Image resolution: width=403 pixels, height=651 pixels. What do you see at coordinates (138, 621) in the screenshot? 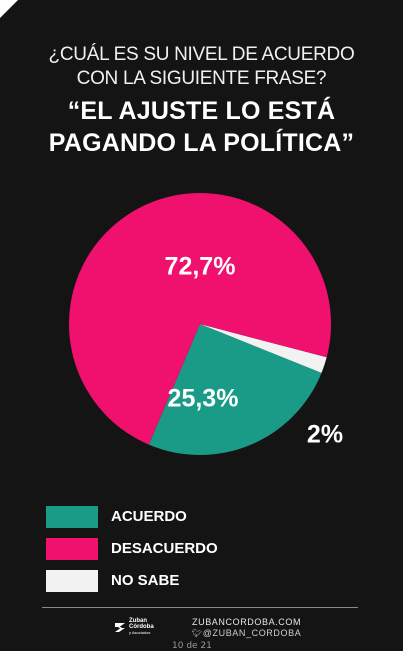
I see `logo-line-1: Zuban` at bounding box center [138, 621].